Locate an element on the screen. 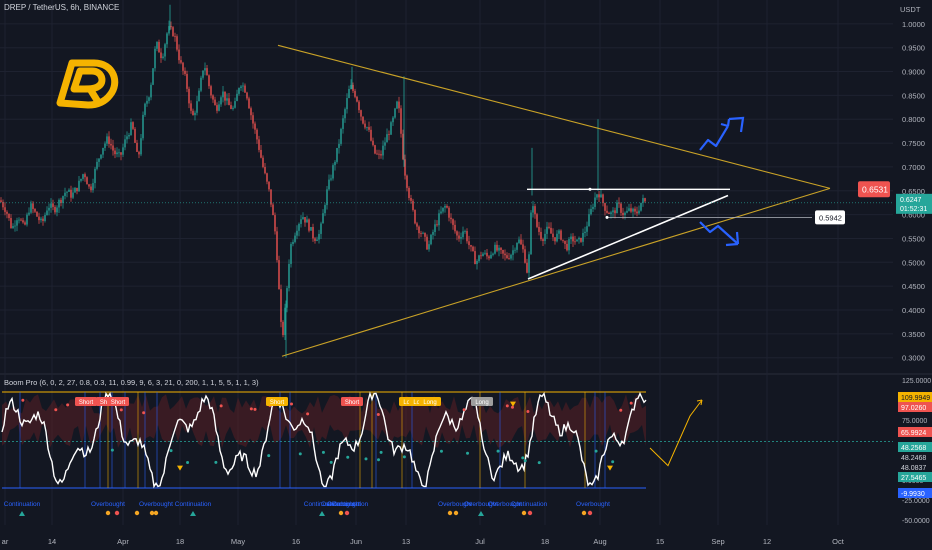 This screenshot has height=550, width=932. bottom-signal-label: Overbought is located at coordinates (344, 504).